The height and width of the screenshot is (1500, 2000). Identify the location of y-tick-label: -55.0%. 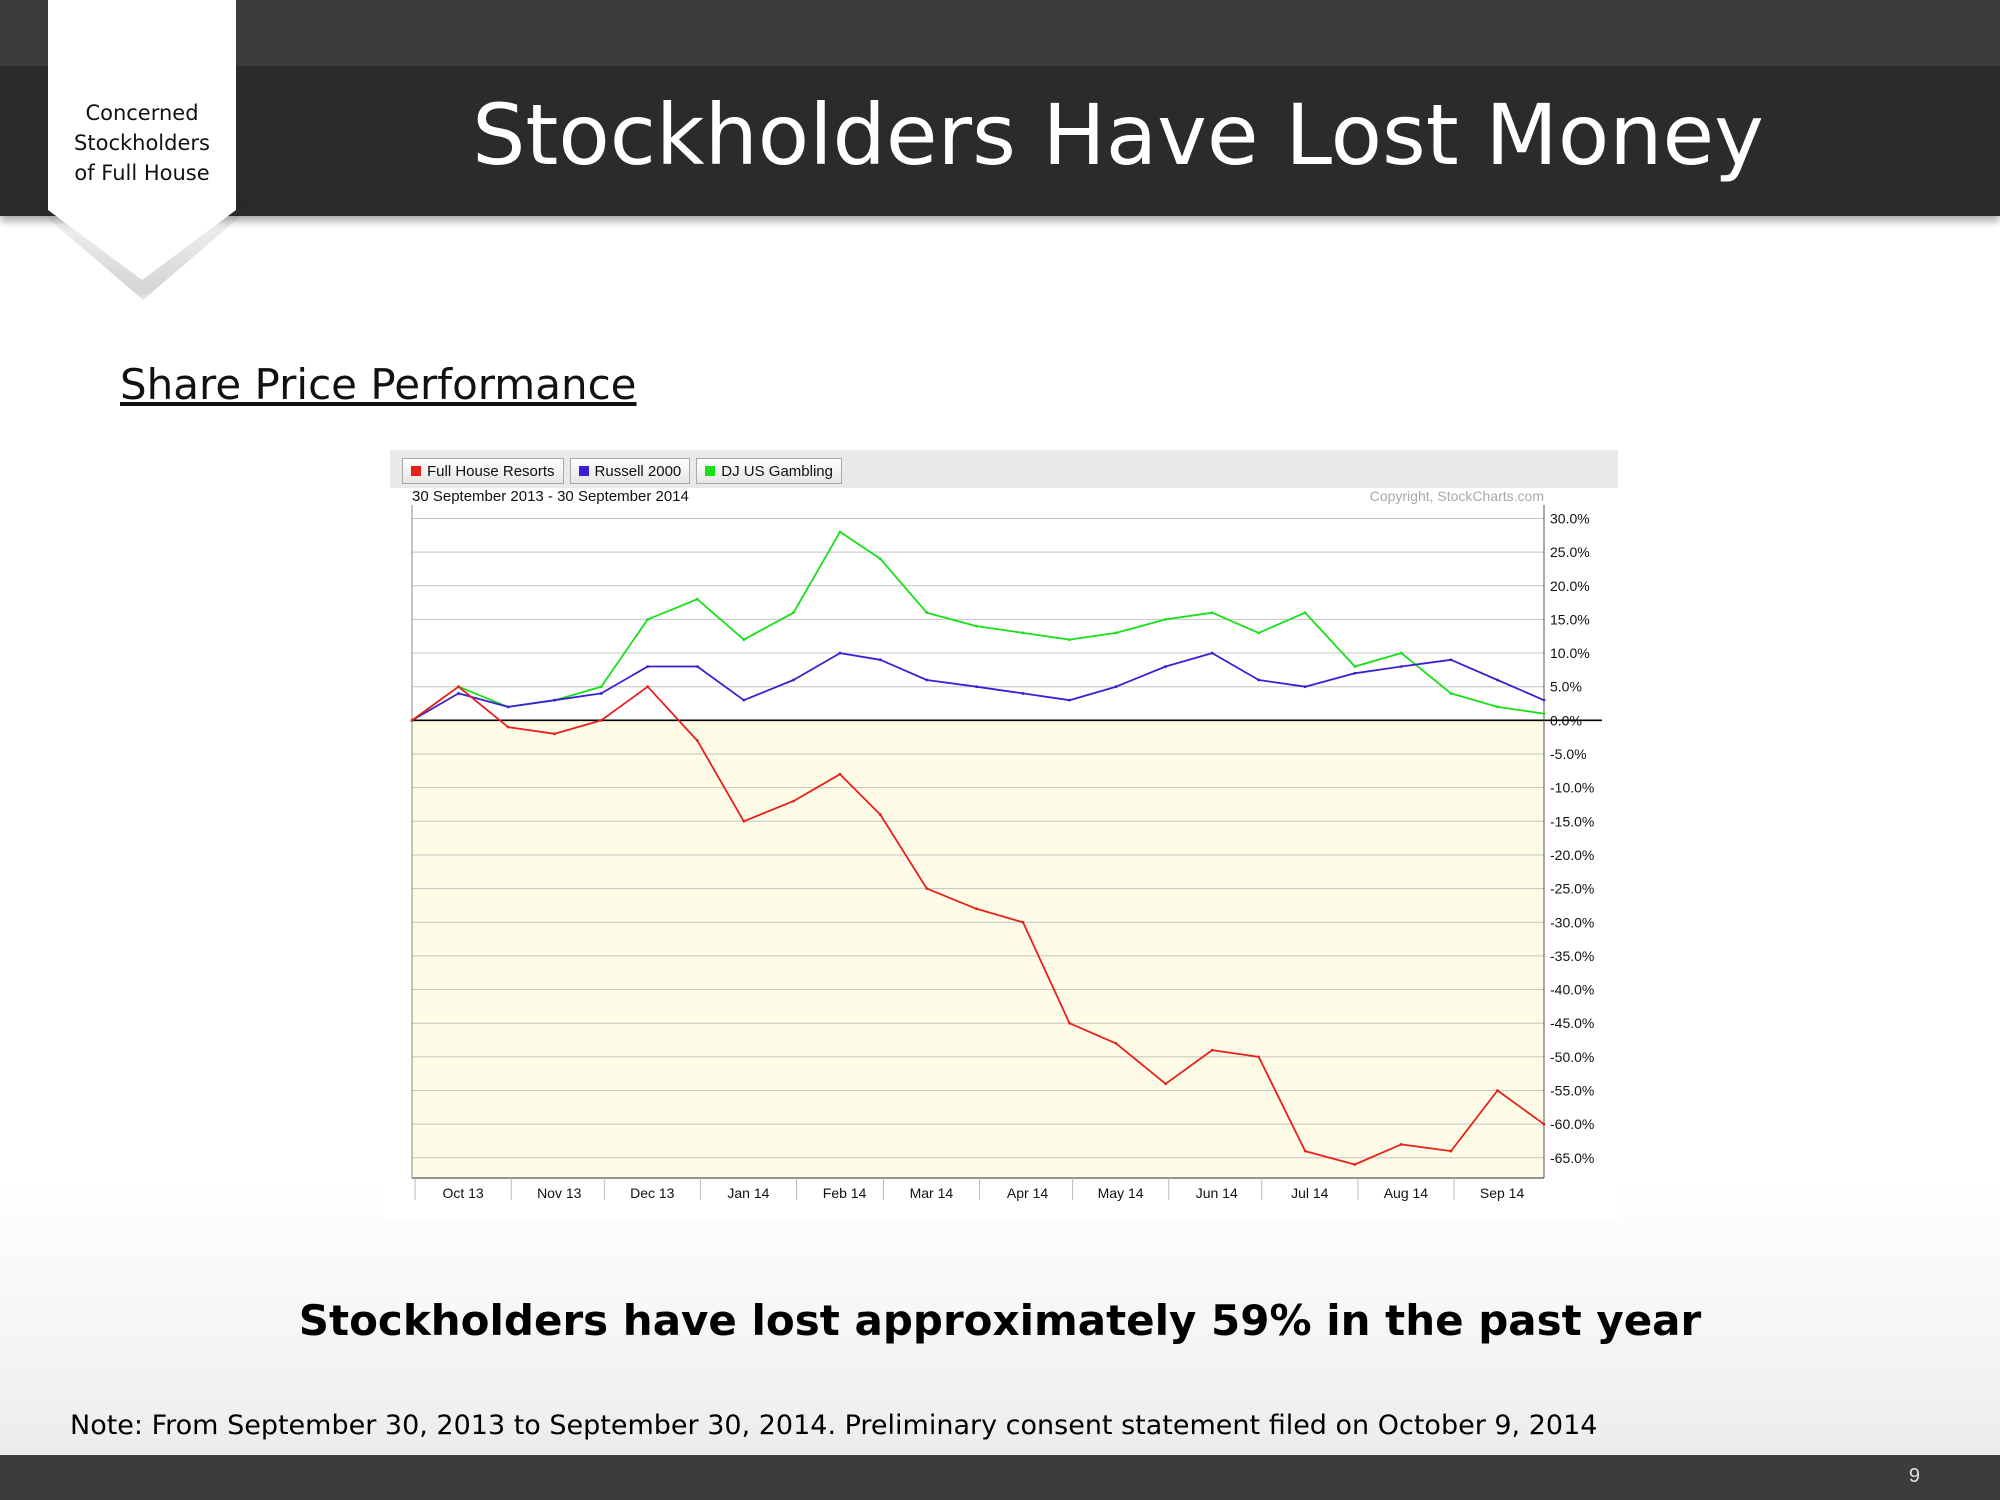
(1572, 1091).